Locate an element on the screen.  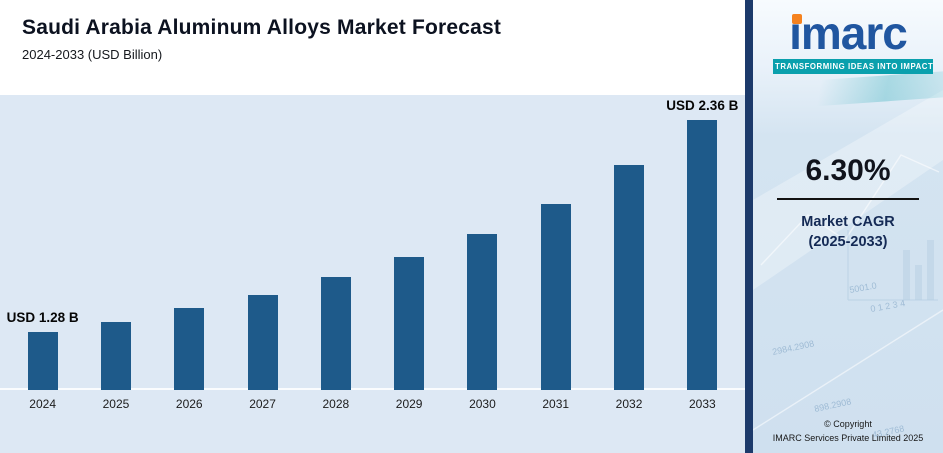
bar-2024 is located at coordinates (42, 361).